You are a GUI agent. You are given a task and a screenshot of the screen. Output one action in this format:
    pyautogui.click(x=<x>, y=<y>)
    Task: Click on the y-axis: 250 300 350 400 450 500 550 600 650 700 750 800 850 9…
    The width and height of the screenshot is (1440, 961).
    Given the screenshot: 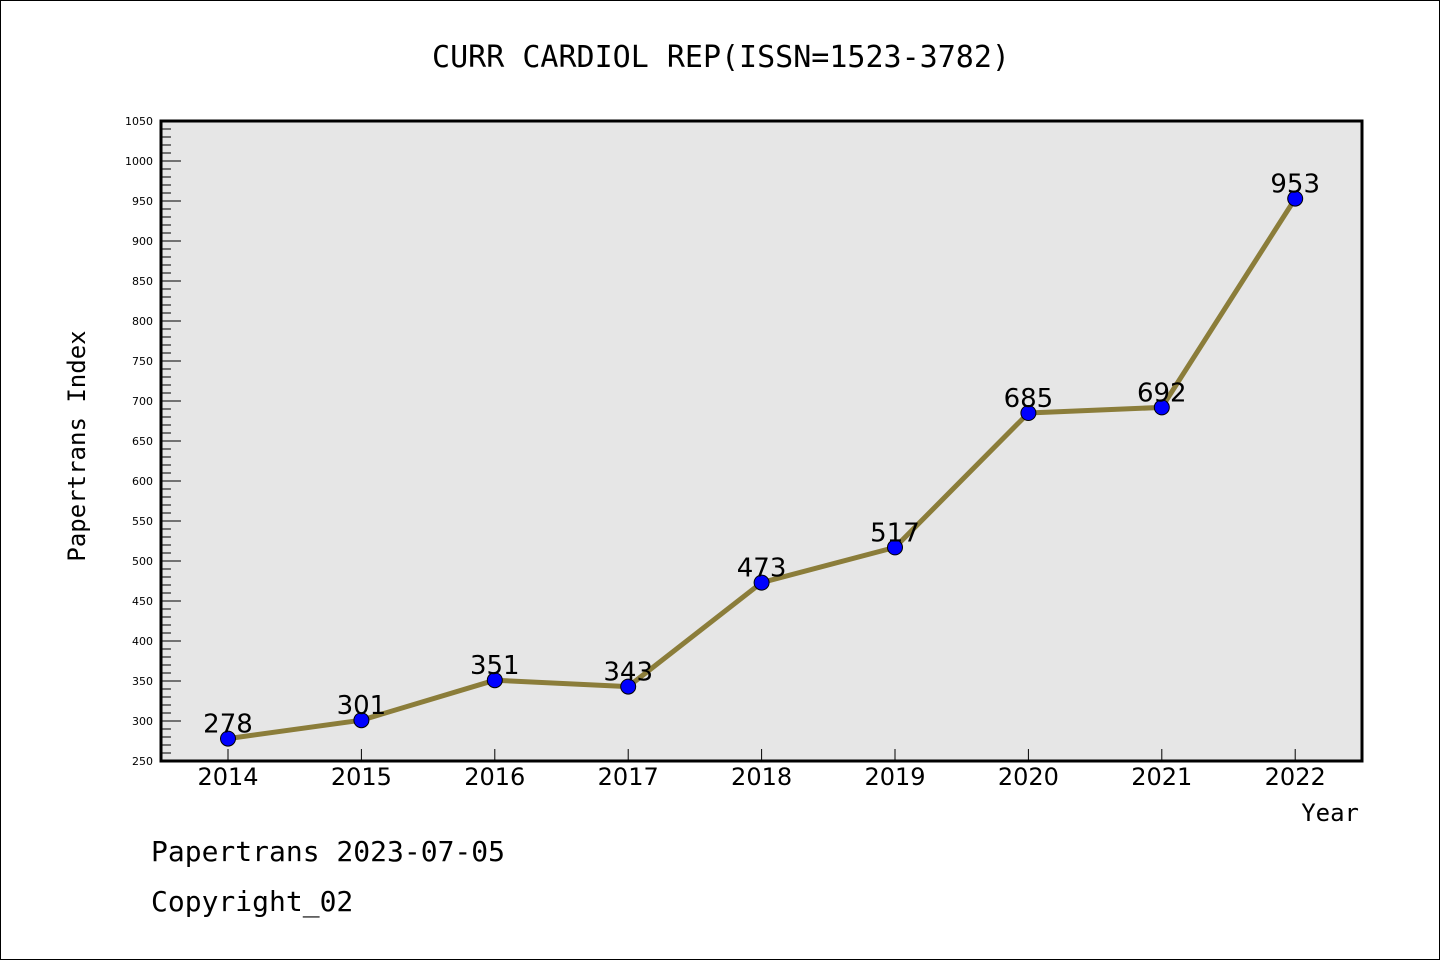 What is the action you would take?
    pyautogui.click(x=153, y=441)
    